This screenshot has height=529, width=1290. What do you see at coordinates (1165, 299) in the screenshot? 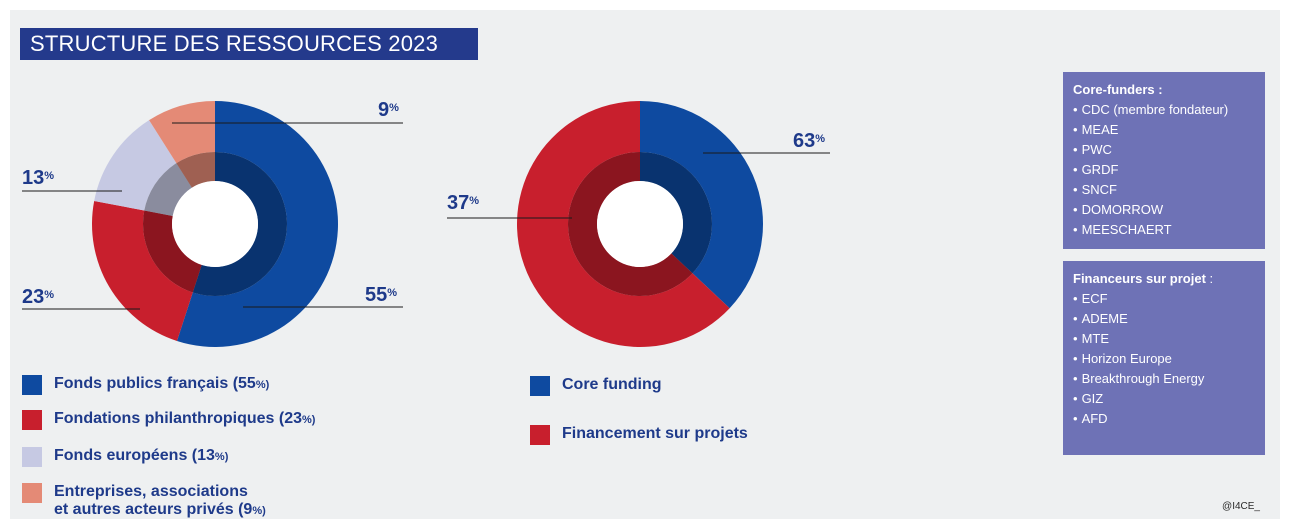
I see `project-funder-item: ECF` at bounding box center [1165, 299].